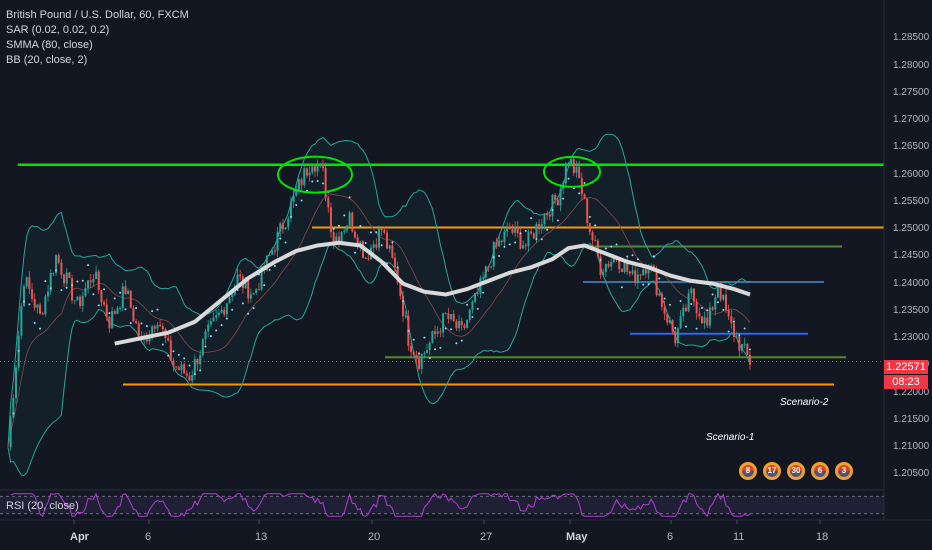 This screenshot has height=550, width=932. I want to click on price-tick-label: 1.22000, so click(911, 392).